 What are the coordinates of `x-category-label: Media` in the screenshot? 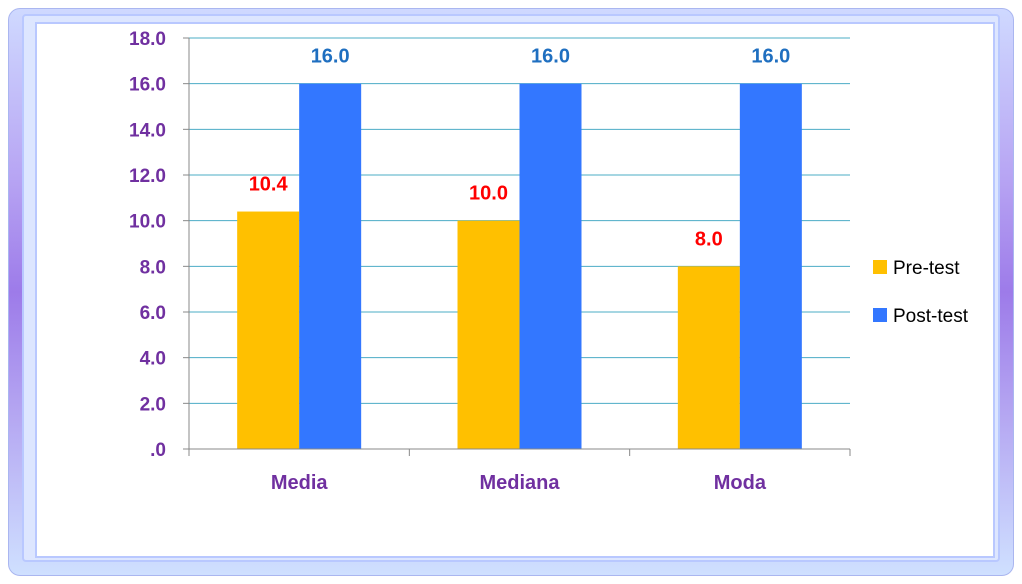 It's located at (300, 483).